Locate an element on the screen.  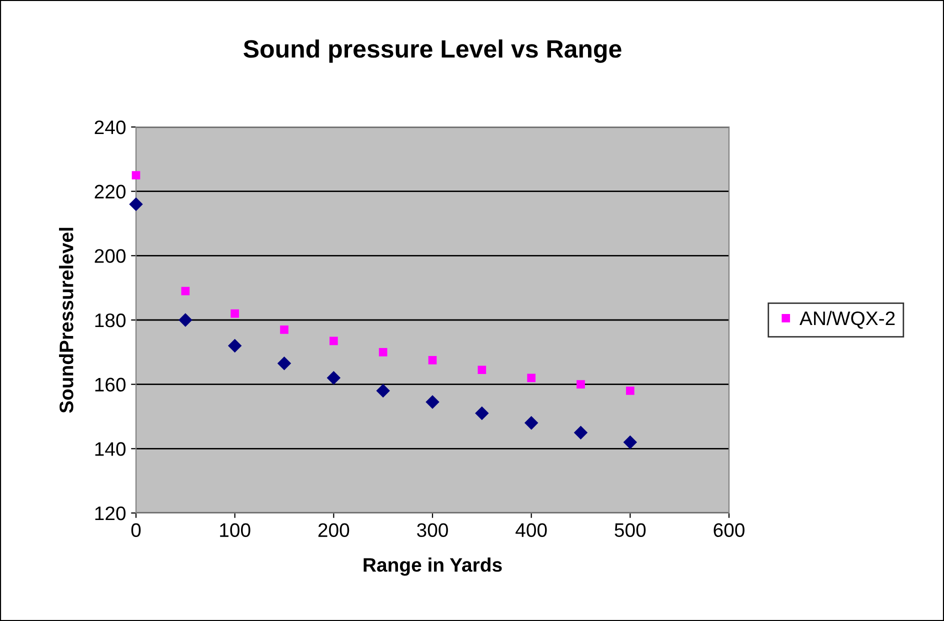
y-tick-label: 160 is located at coordinates (110, 385).